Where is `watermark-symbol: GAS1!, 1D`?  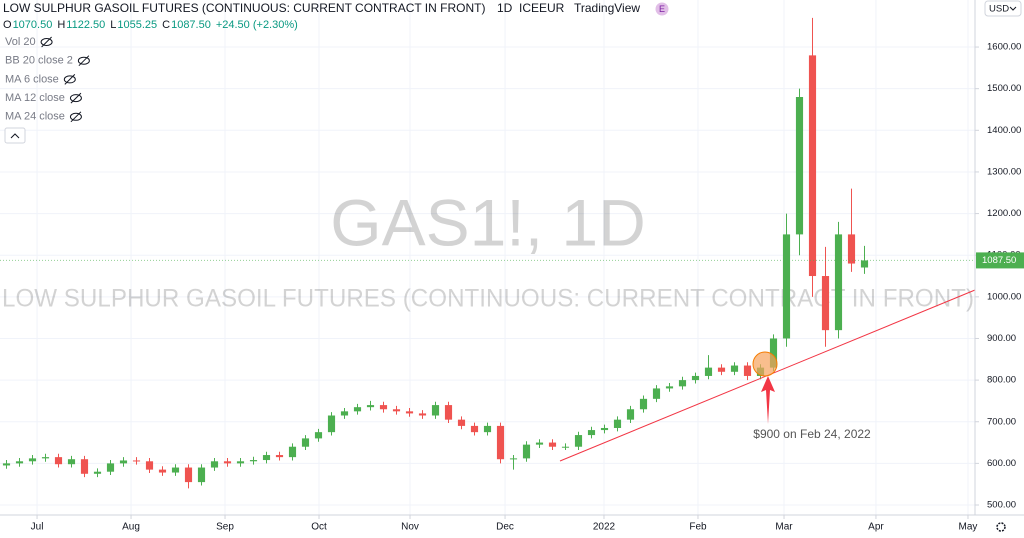
watermark-symbol: GAS1!, 1D is located at coordinates (487, 222).